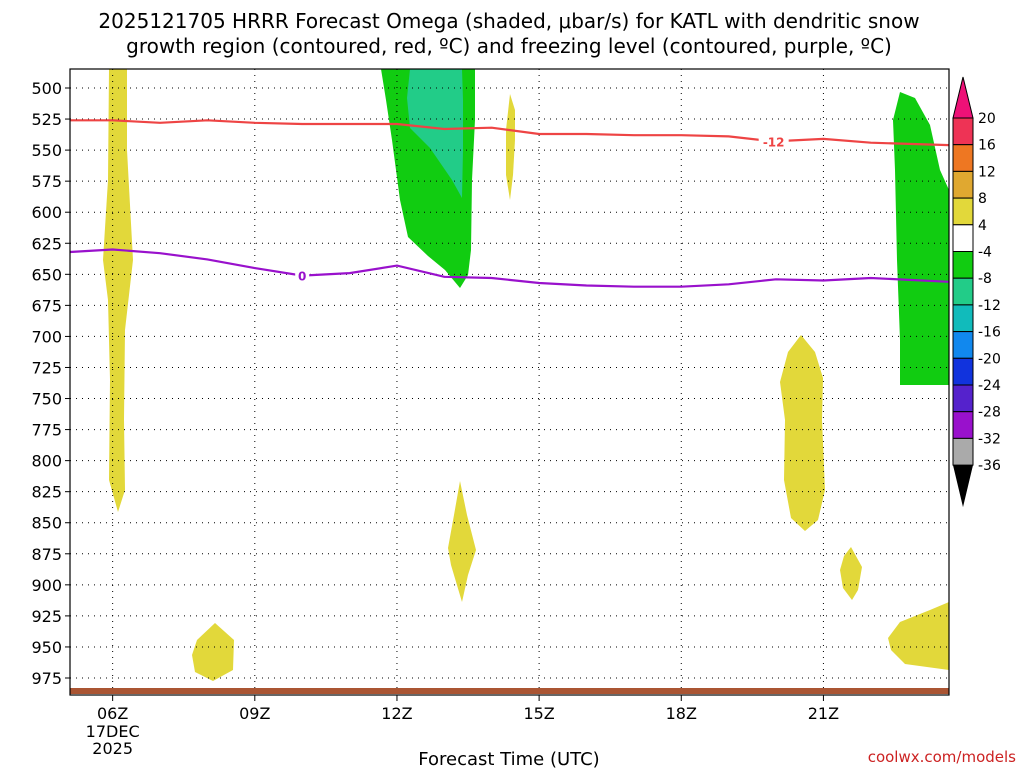 This screenshot has height=768, width=1024. I want to click on omega-region-yellow-22z, so click(918, 636).